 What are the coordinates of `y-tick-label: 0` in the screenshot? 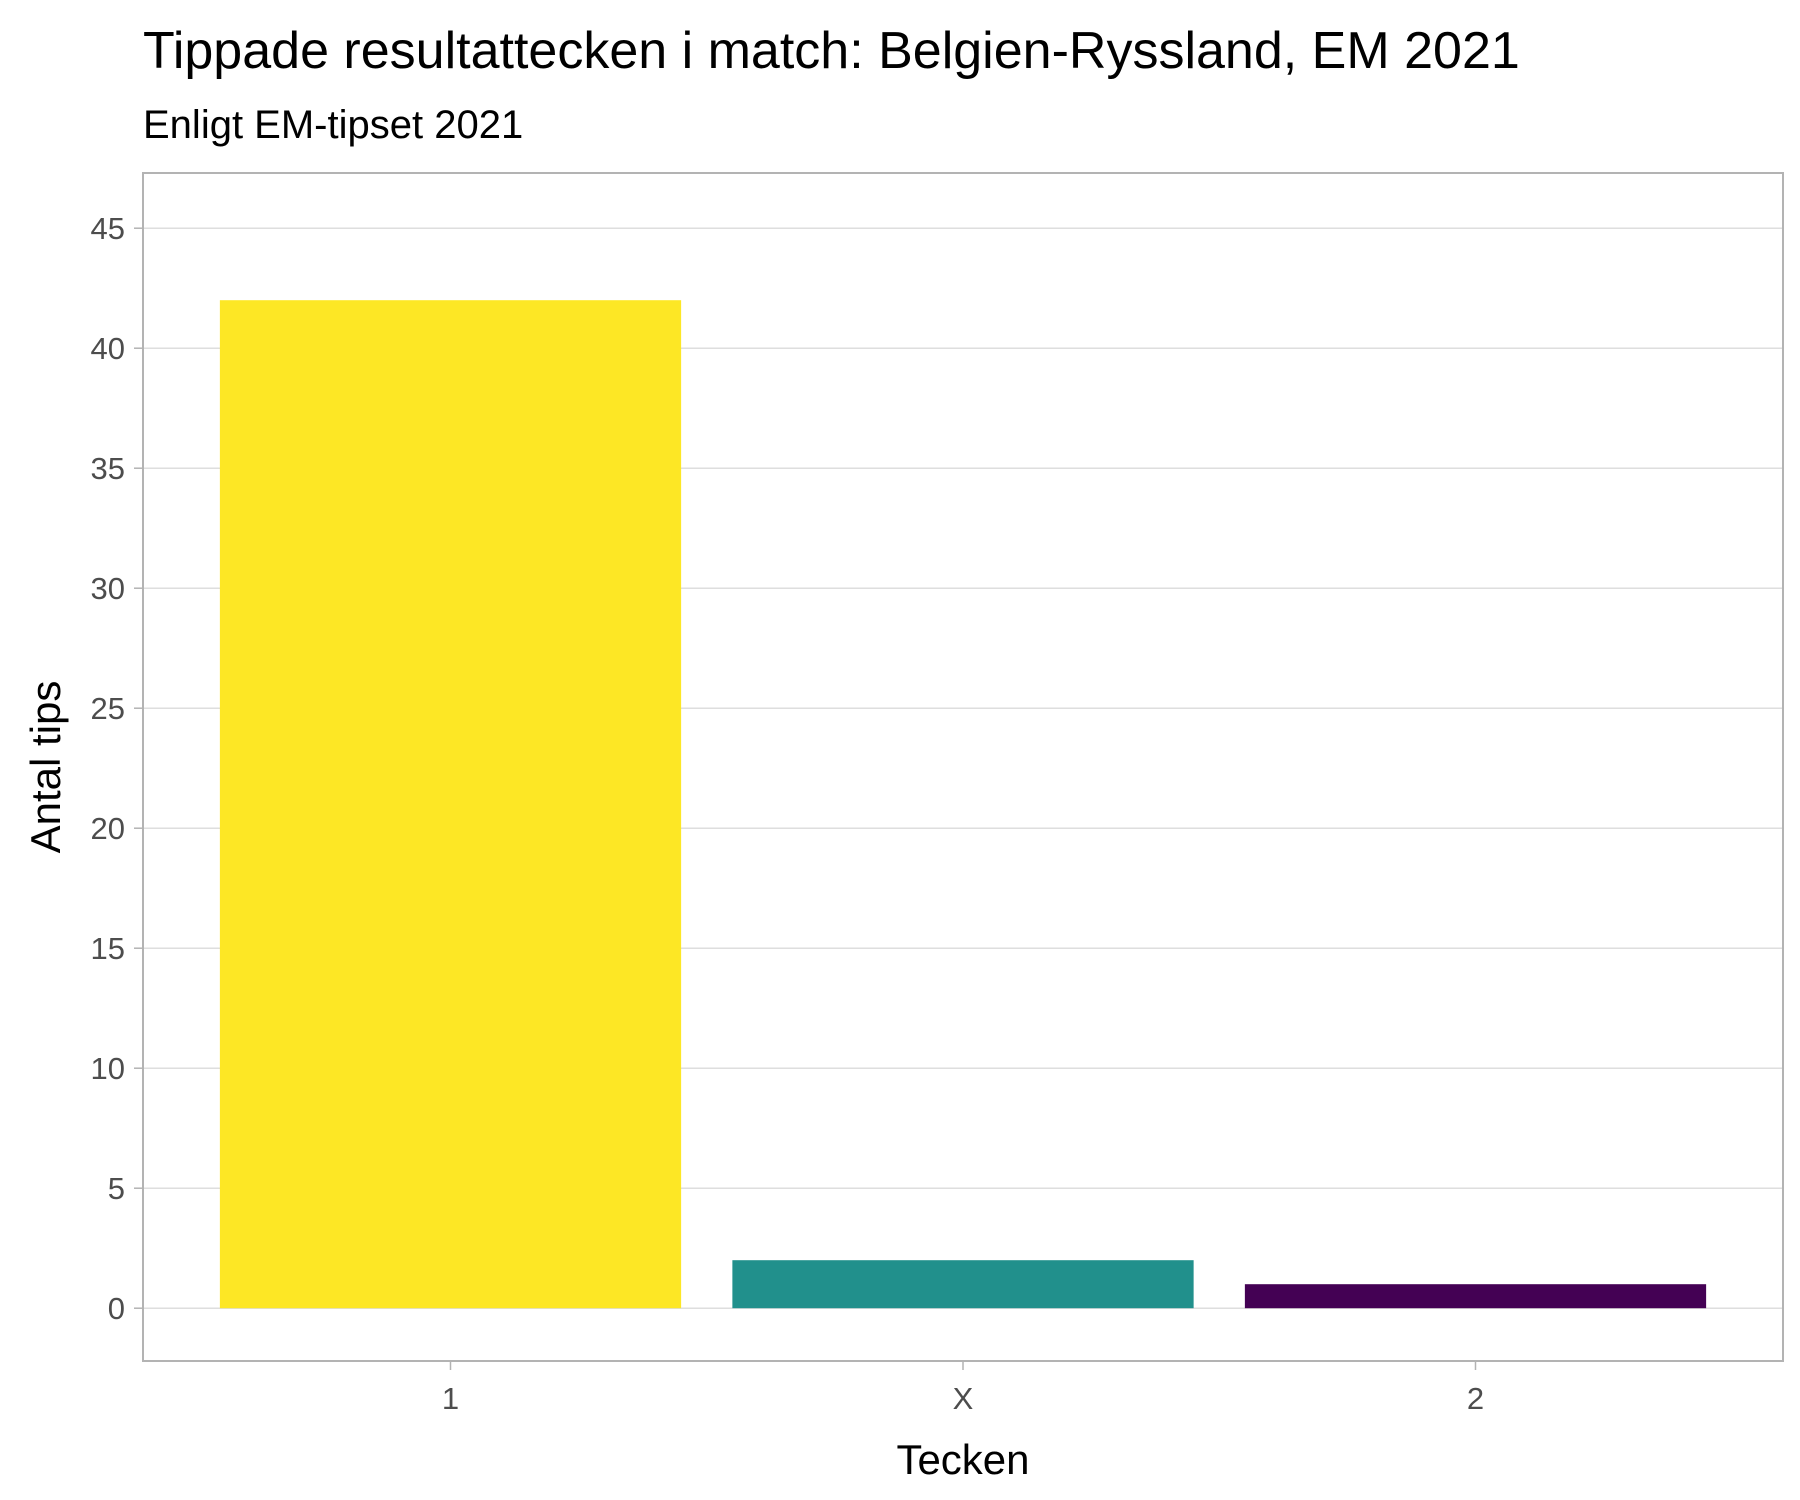 It's located at (116, 1308).